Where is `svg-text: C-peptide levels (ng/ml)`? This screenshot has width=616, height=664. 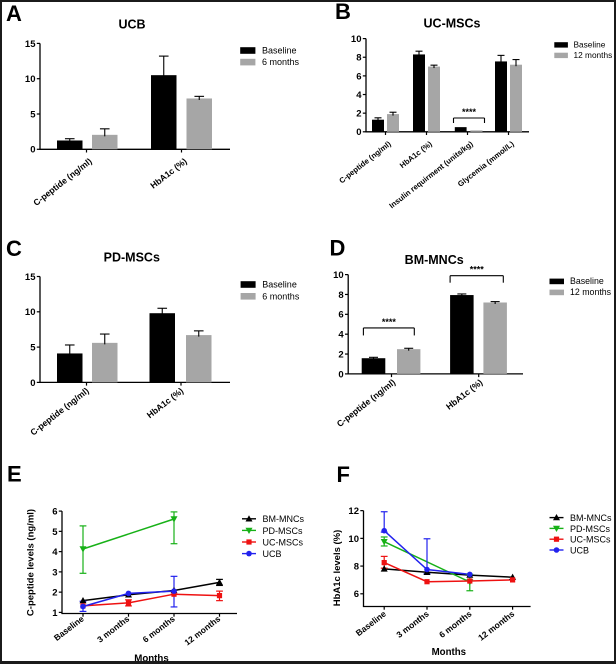 svg-text: C-peptide levels (ng/ml) is located at coordinates (31, 562).